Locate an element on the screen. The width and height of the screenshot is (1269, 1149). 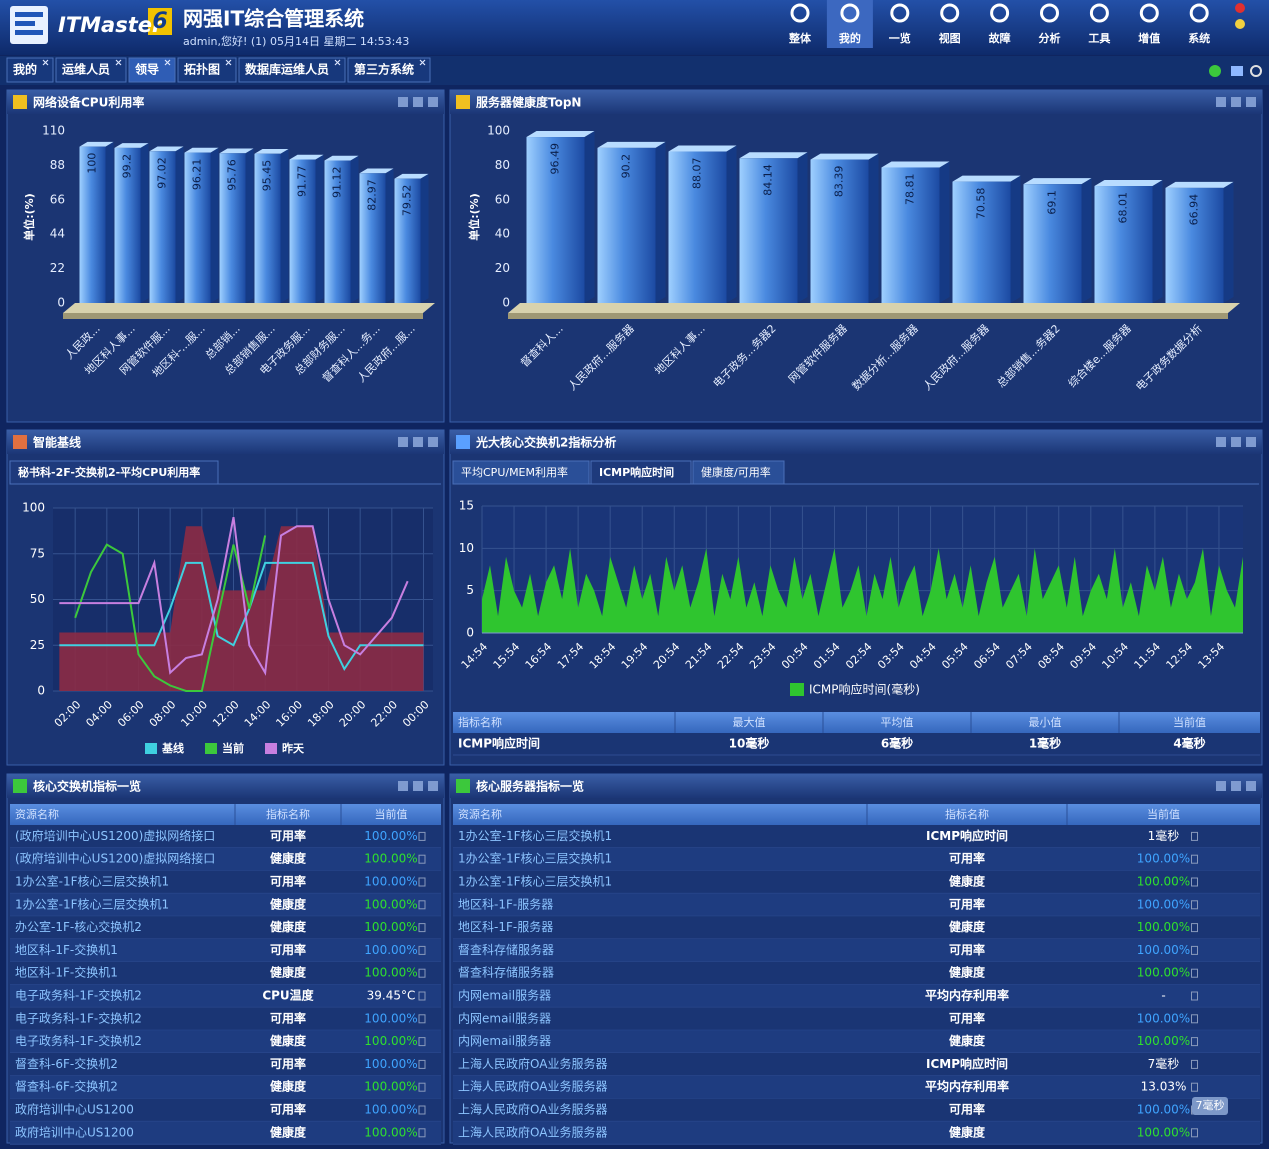
bar-value-label: 100 is located at coordinates (92, 163).